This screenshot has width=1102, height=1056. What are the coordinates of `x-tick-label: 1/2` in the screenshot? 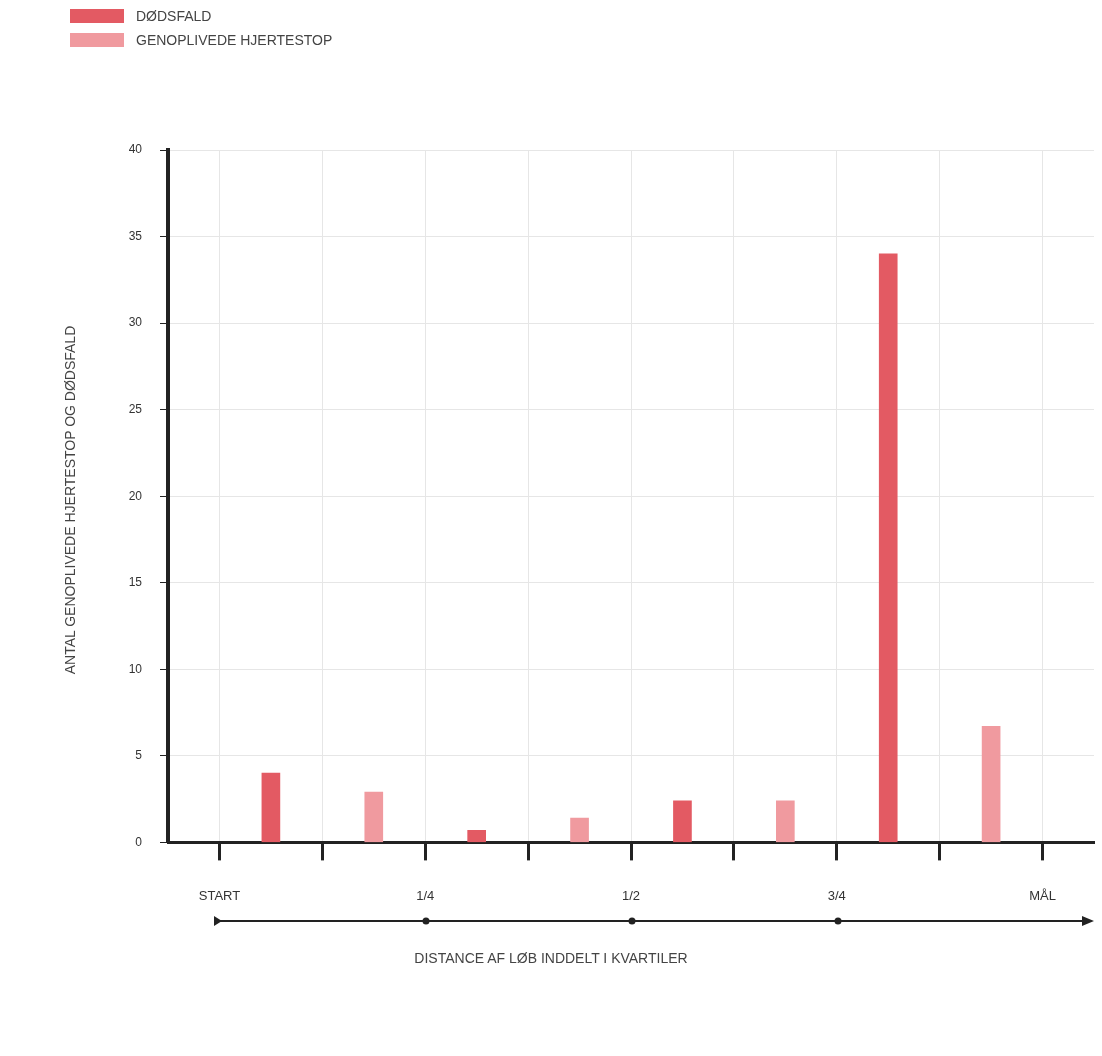 It's located at (631, 895).